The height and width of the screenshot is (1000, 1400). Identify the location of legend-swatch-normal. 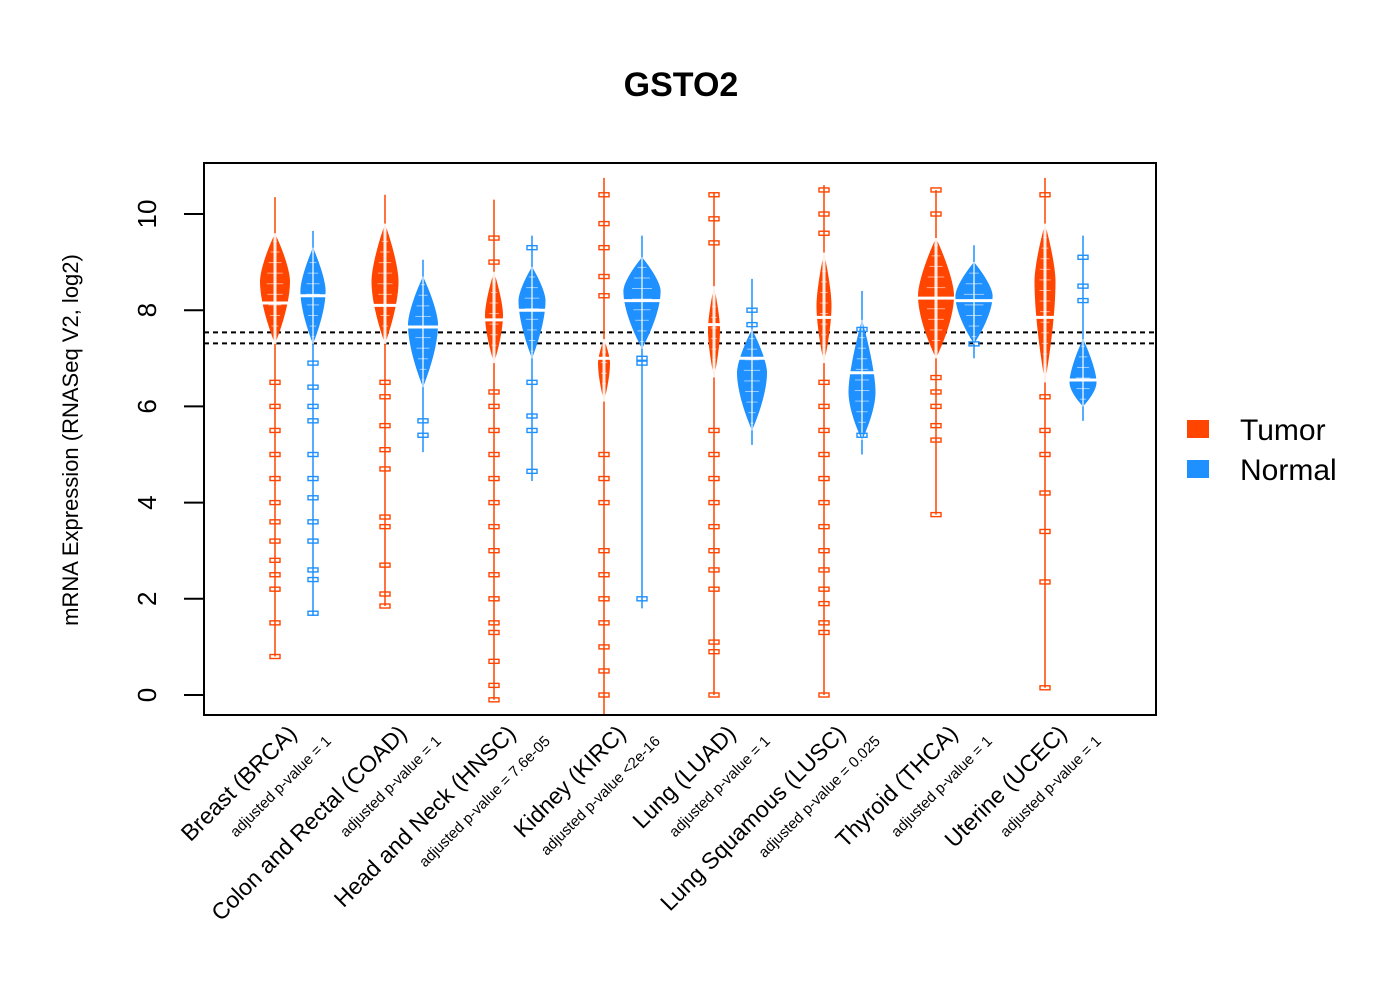
(1198, 469).